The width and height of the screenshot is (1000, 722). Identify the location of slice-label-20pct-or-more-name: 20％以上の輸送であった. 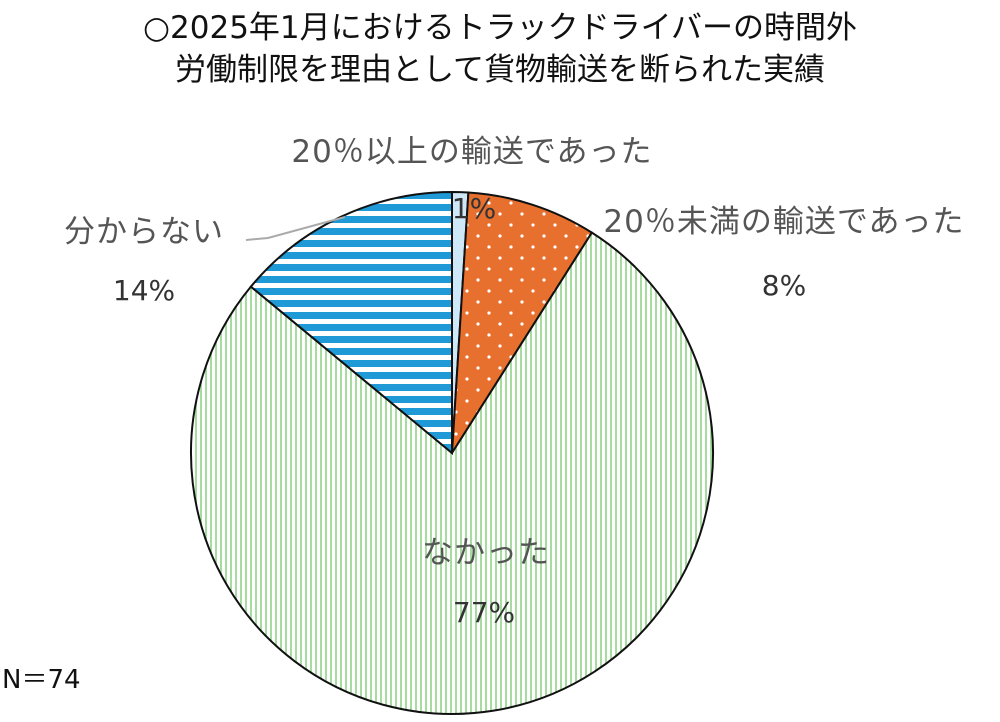
(471, 152).